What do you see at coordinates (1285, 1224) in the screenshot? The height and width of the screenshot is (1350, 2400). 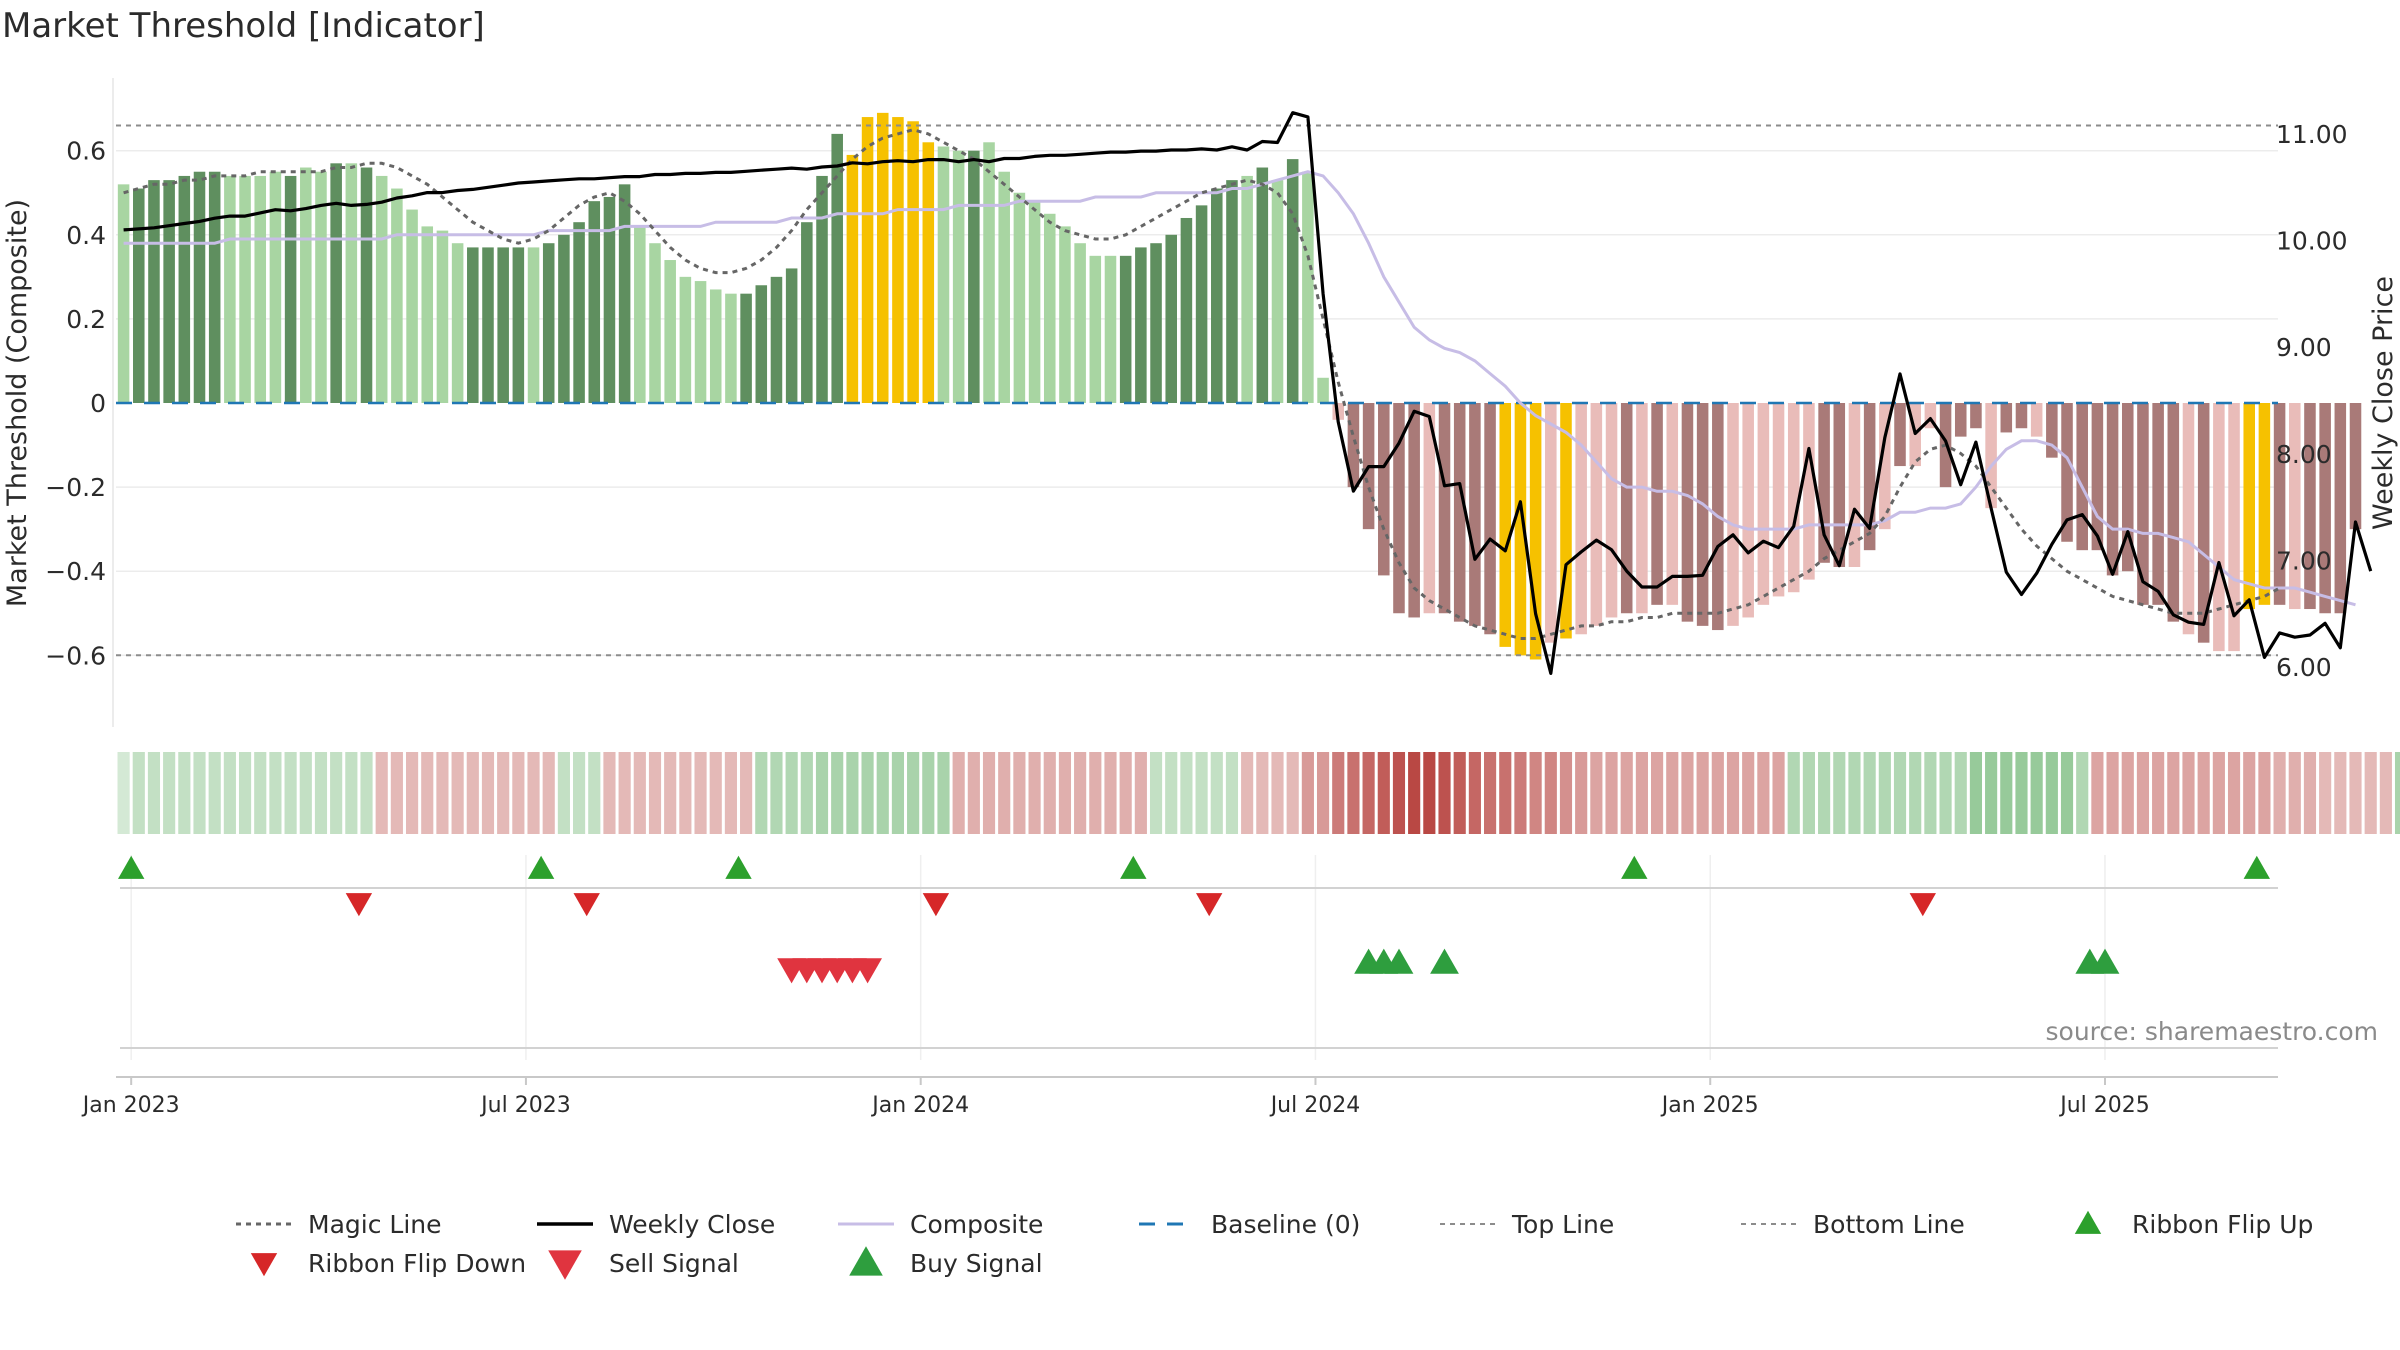 I see `legend-label: Baseline (0)` at bounding box center [1285, 1224].